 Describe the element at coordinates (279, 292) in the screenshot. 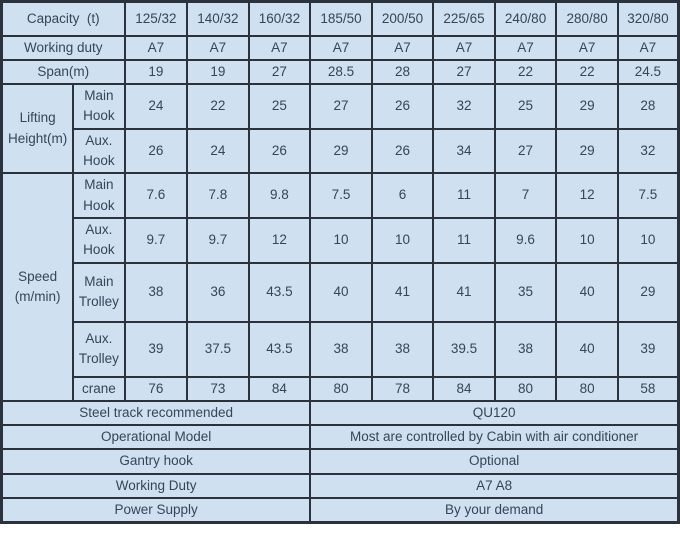

I see `speed-main-trolley-value-cell: 43.5` at that location.